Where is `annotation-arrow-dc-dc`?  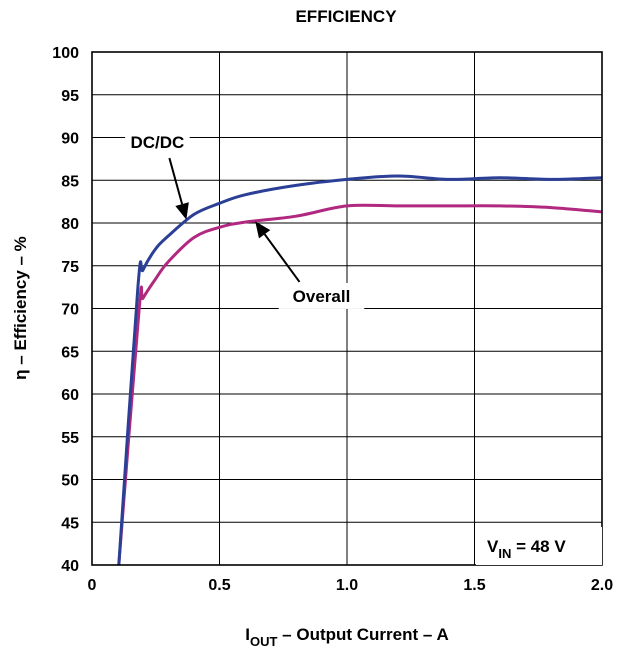
annotation-arrow-dc-dc is located at coordinates (176, 181).